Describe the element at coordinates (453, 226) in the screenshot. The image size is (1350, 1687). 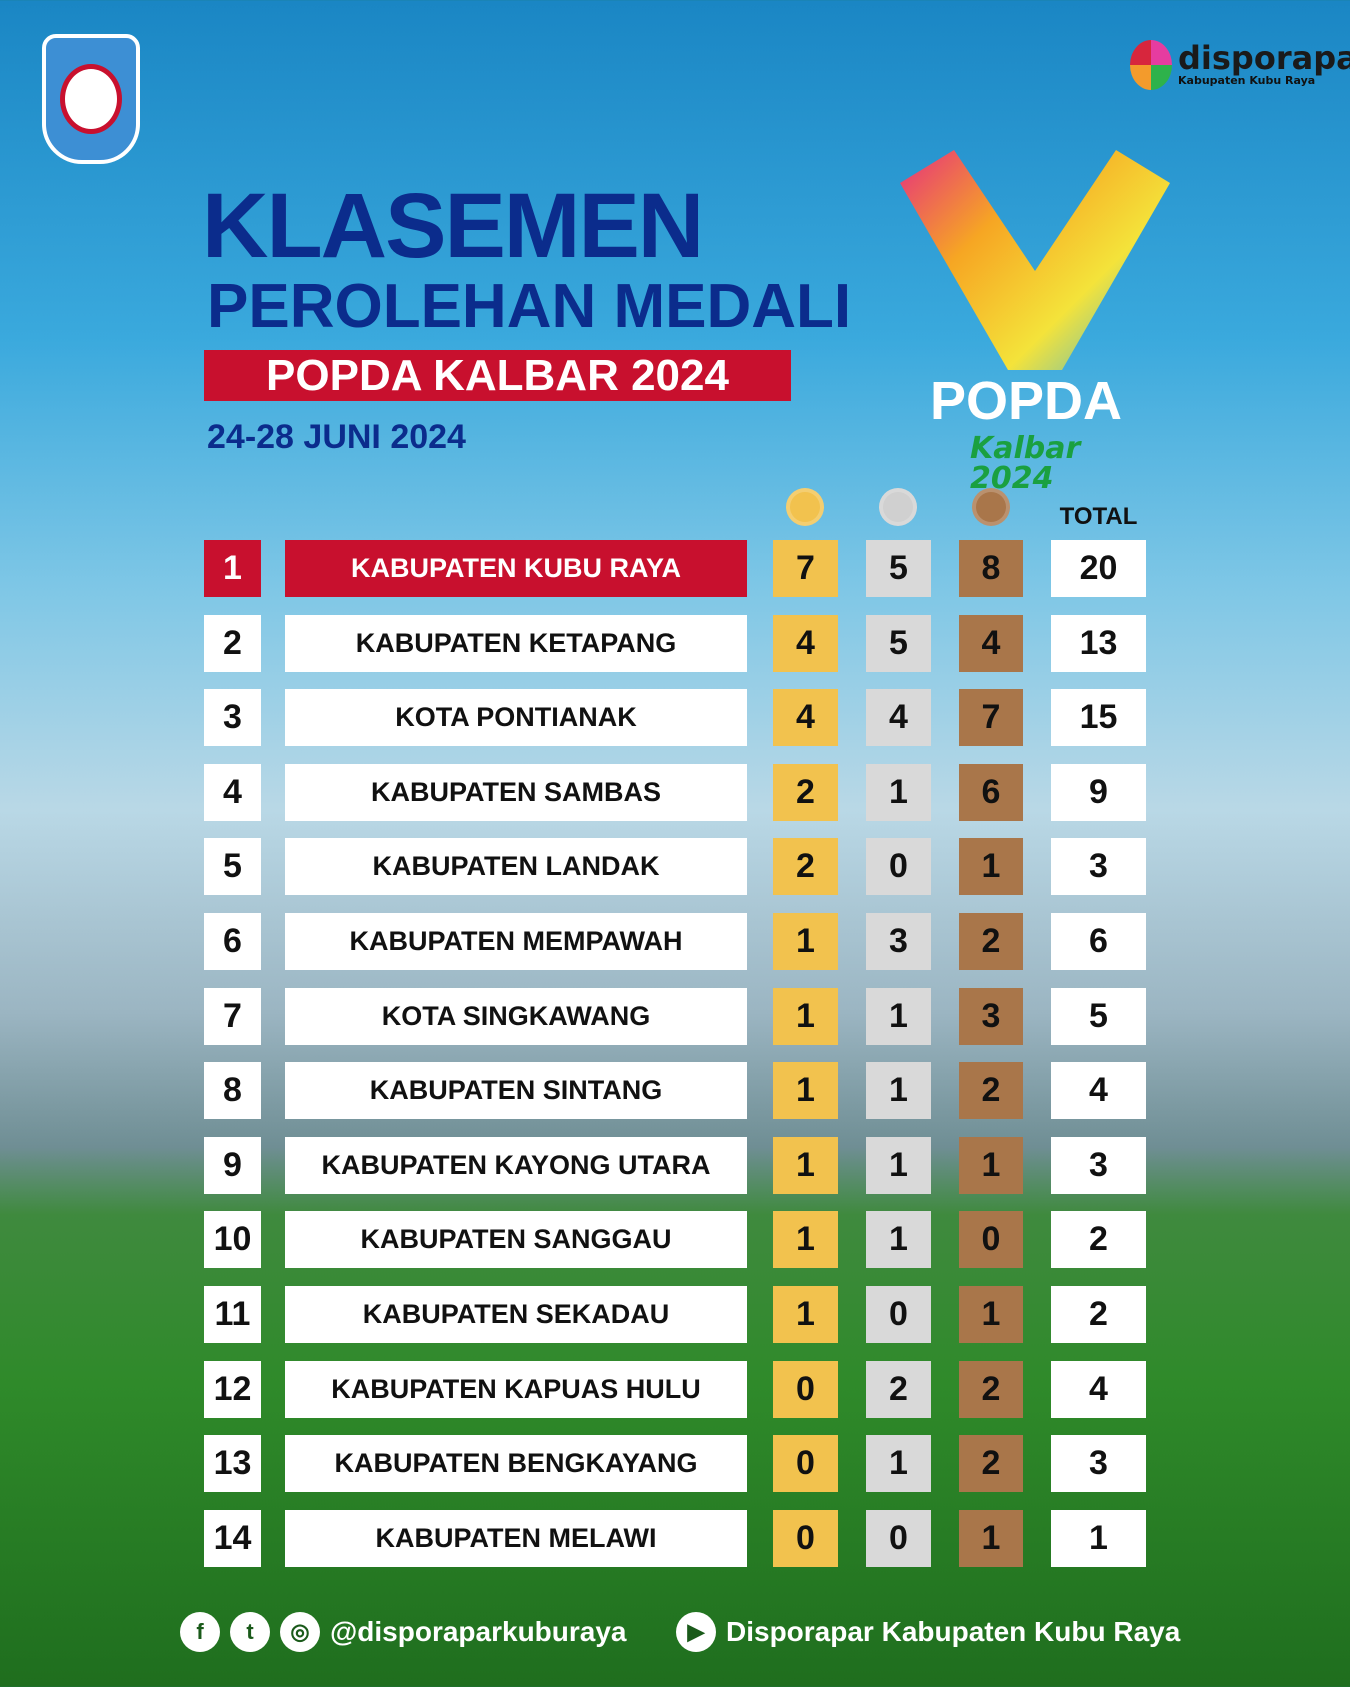
I see `page-title: KLASEMEN` at that location.